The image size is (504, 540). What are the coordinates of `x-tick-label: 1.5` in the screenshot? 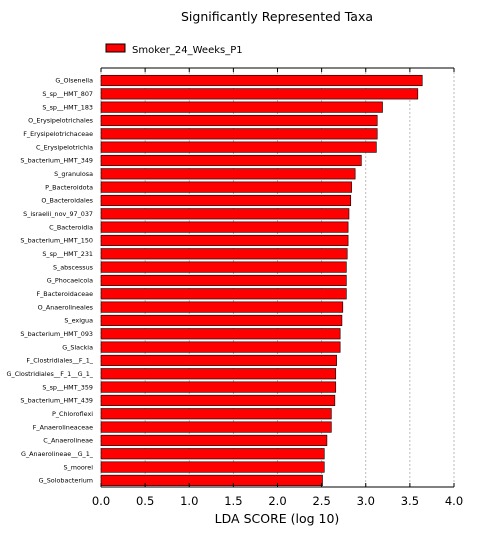 It's located at (233, 501).